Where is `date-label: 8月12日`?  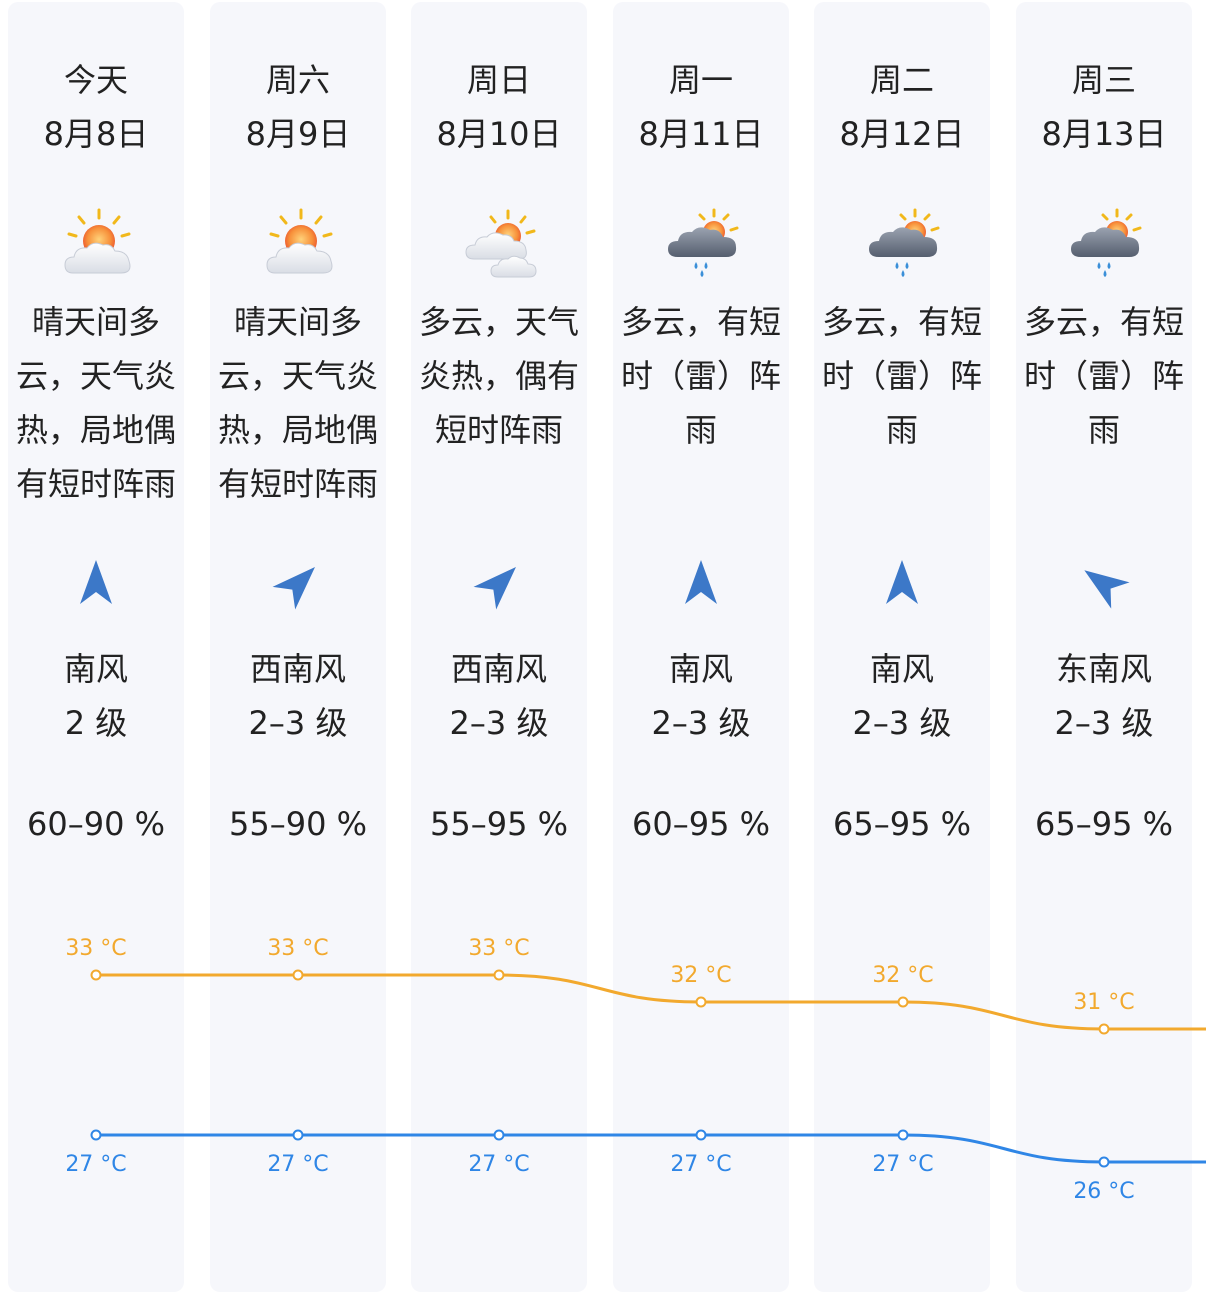
date-label: 8月12日 is located at coordinates (902, 134).